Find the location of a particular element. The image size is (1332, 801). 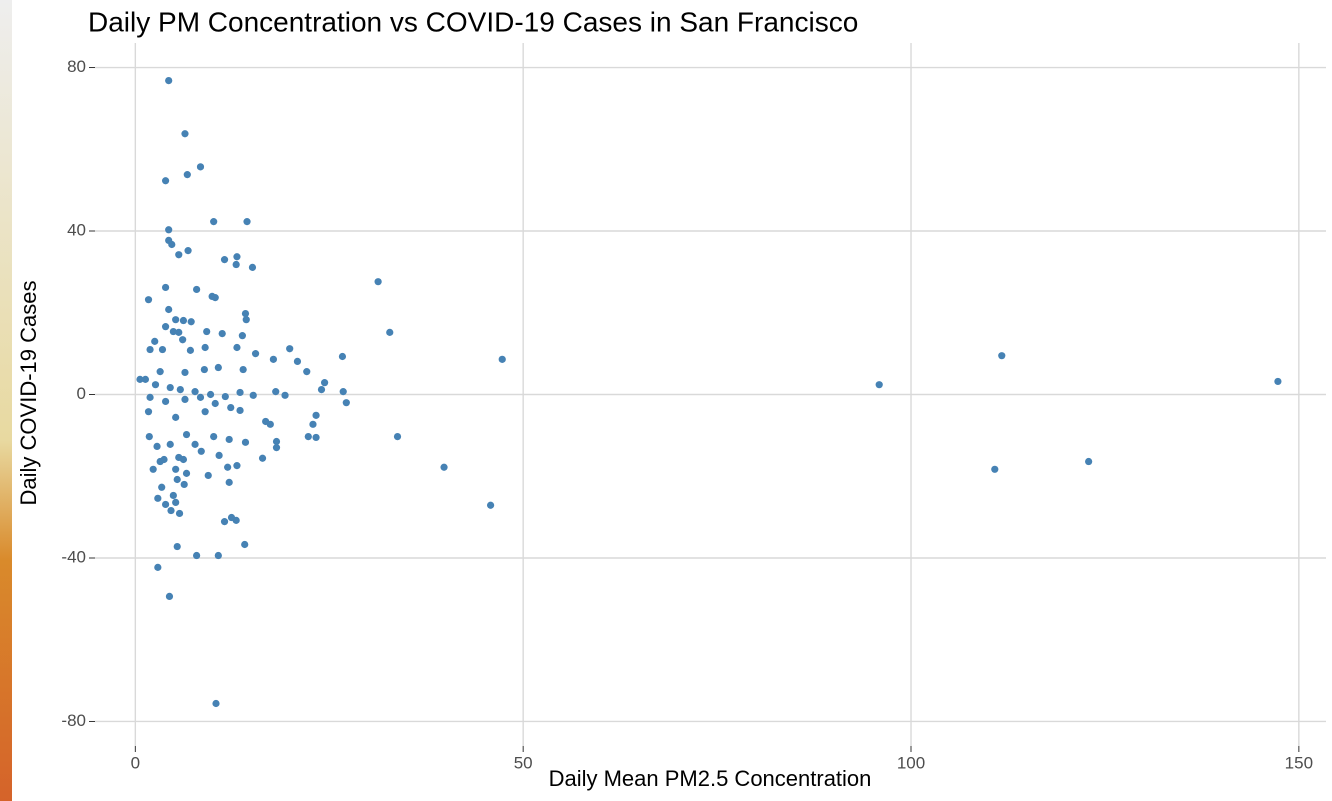

y-axis-label: Daily COVID-19 Cases is located at coordinates (28, 393).